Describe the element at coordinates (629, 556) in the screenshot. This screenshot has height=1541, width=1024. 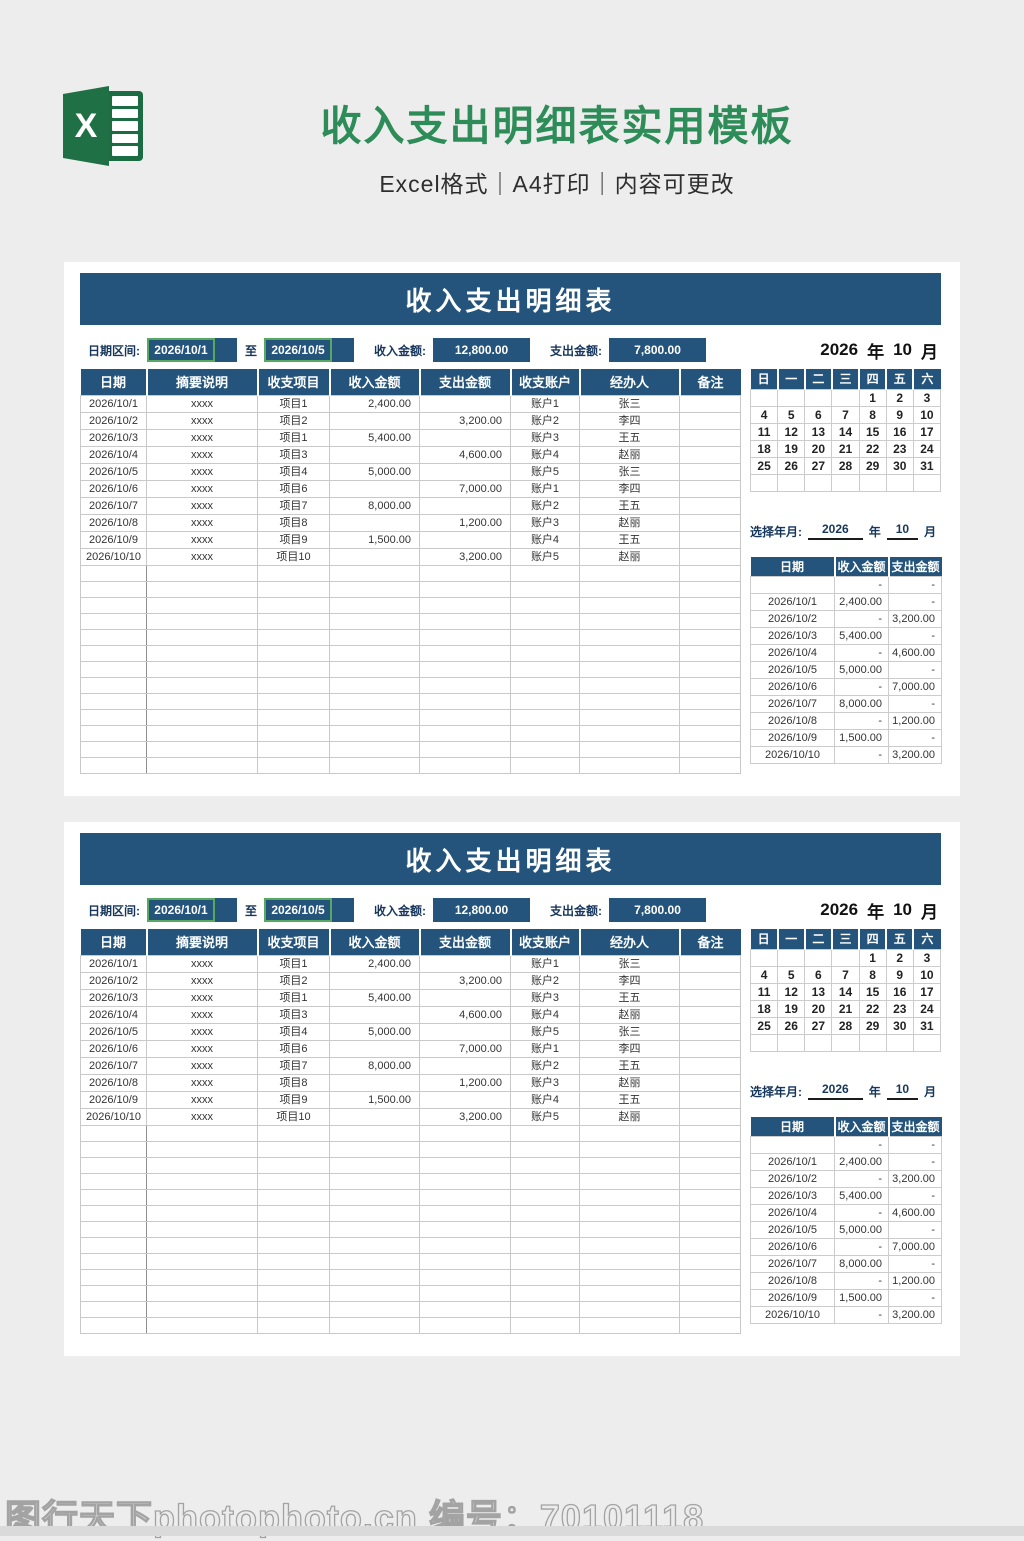
I see `cell: 赵丽` at that location.